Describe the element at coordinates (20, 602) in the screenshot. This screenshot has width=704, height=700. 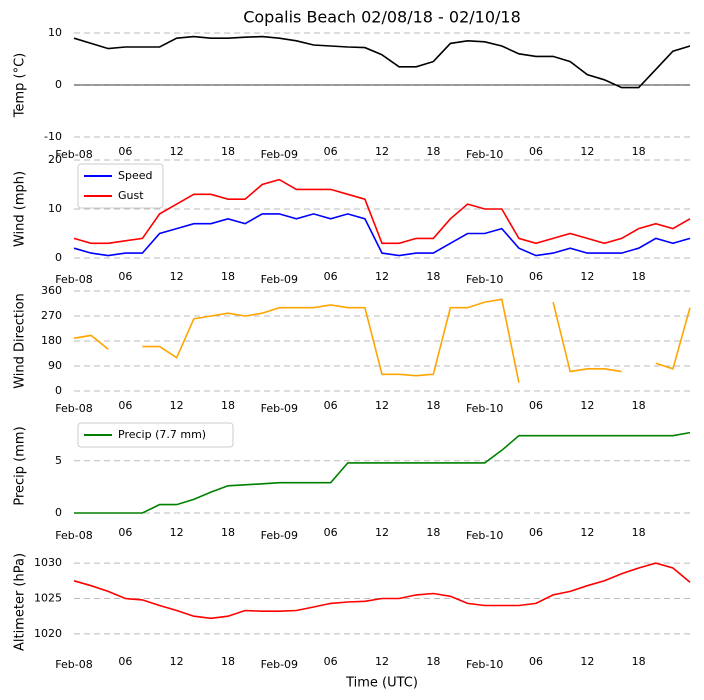
I see `y-axis-label: Altimeter (hPa)` at that location.